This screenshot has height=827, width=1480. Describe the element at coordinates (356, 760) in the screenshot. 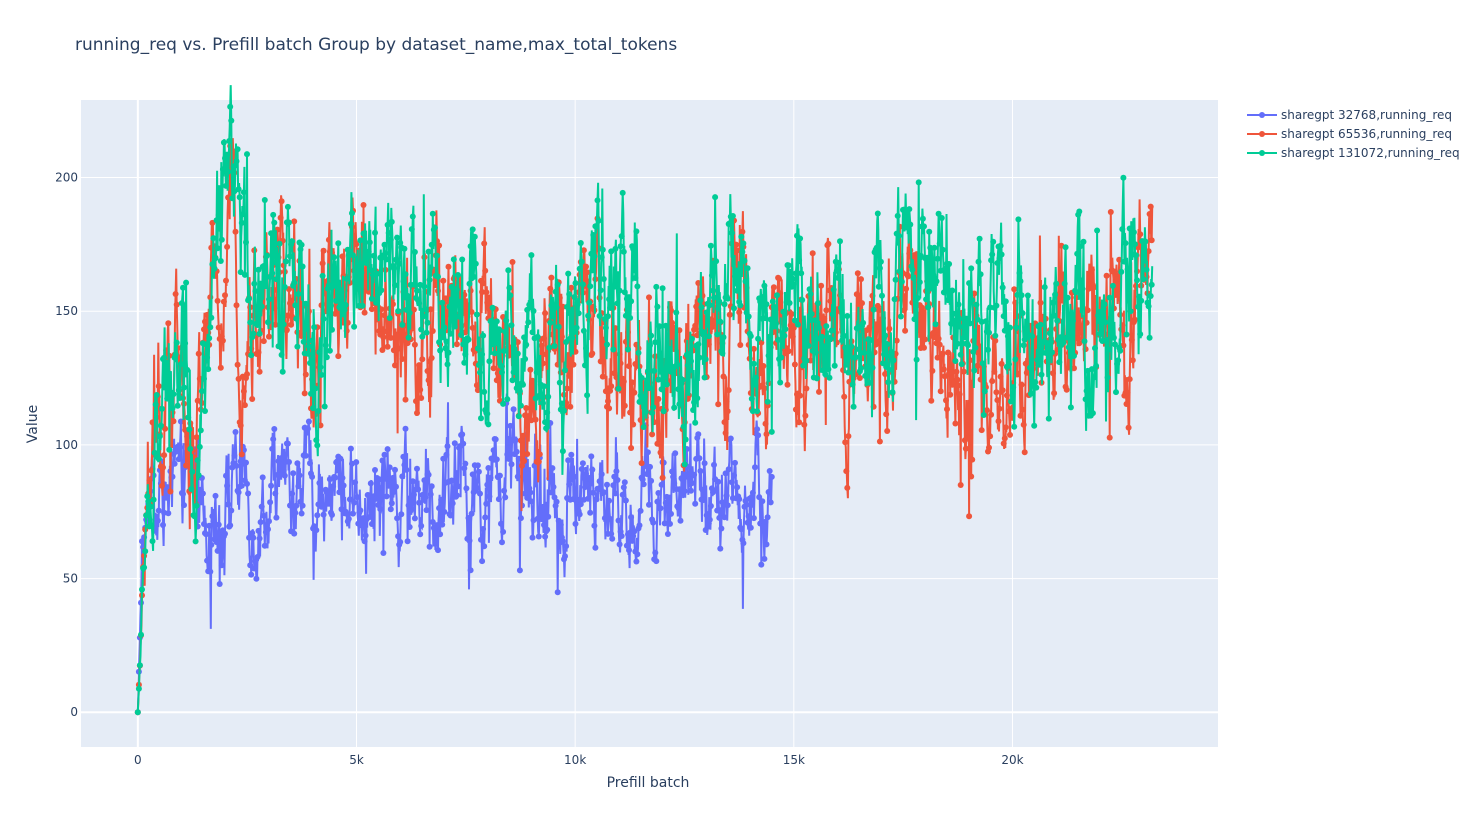

I see `x-tick-label: 5k` at that location.